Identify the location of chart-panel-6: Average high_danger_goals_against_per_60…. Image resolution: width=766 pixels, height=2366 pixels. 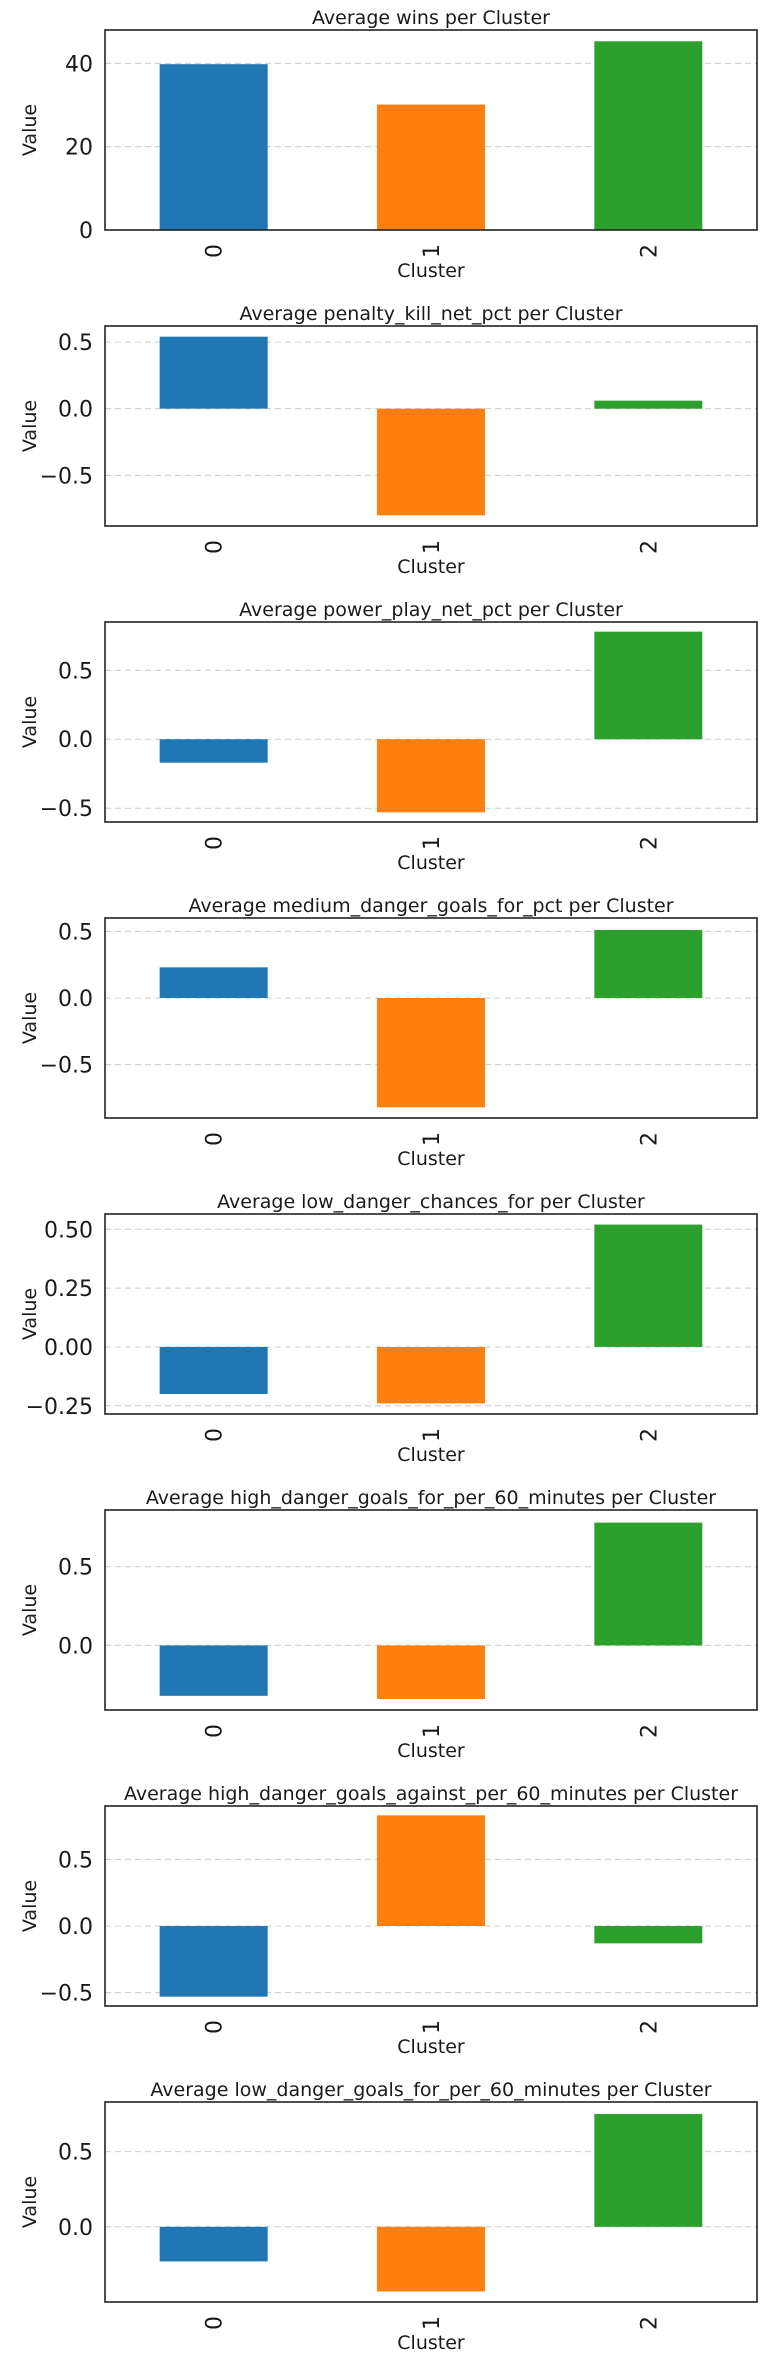
(388, 1920).